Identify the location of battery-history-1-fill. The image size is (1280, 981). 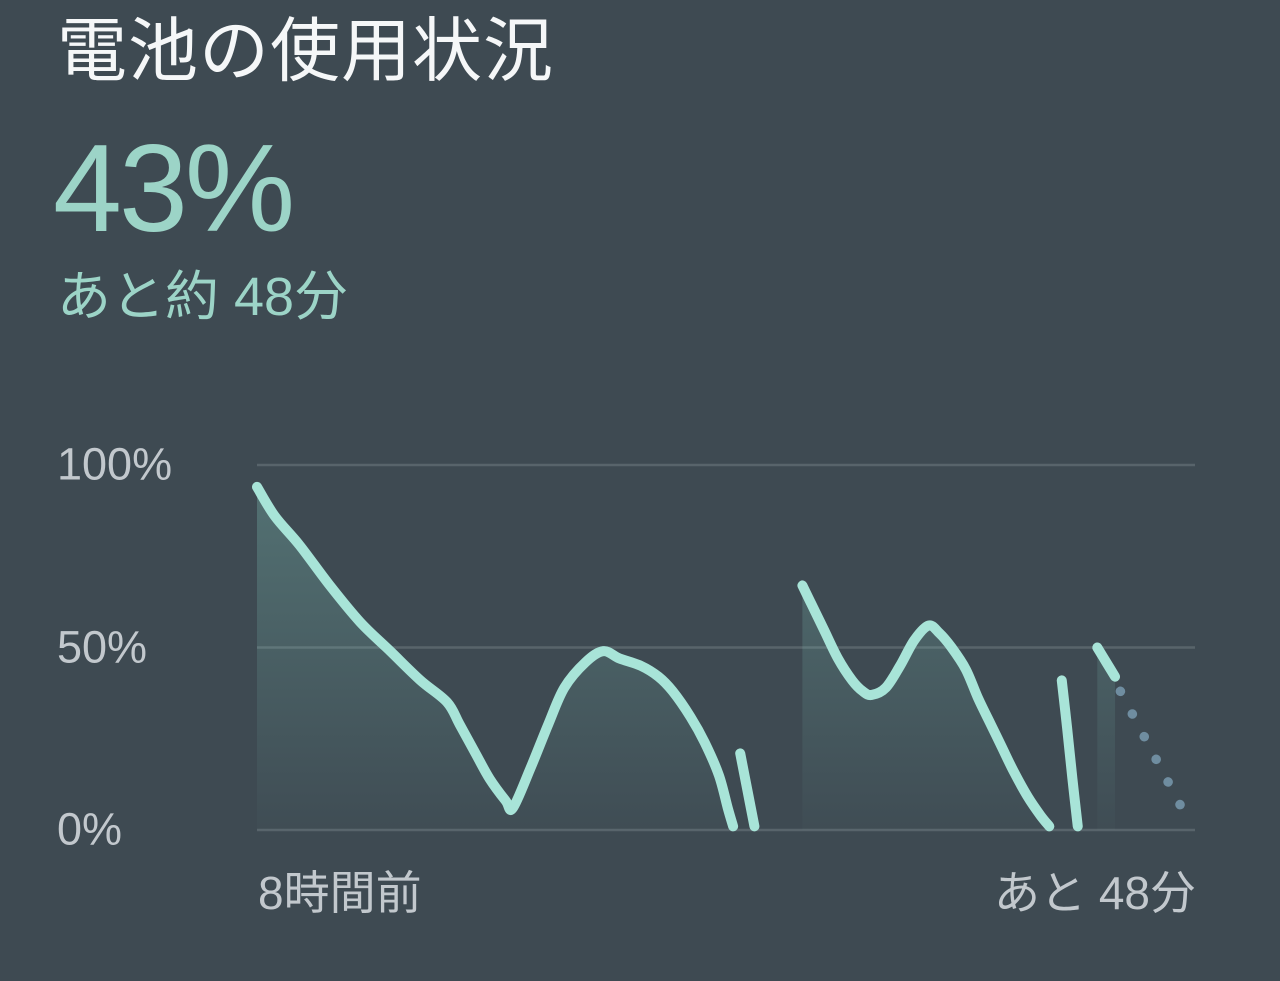
(495, 658).